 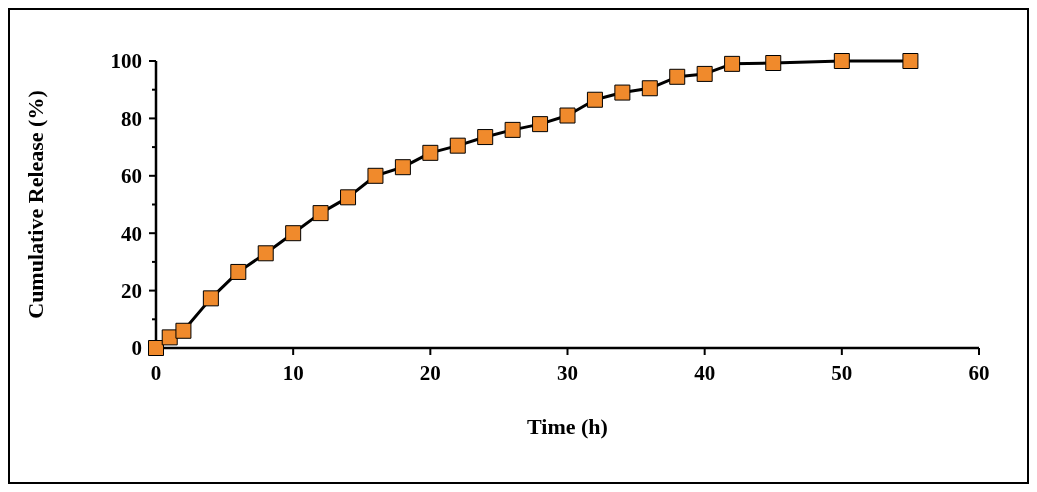 I want to click on y-tick-label: 20, so click(x=131, y=290).